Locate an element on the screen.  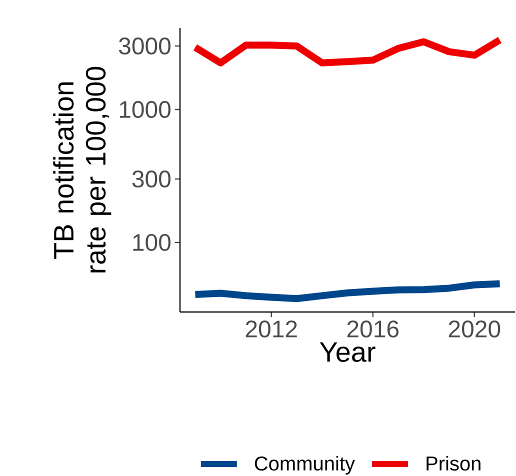
y-axis-title: TB notification rate per 100,000 is located at coordinates (82, 169).